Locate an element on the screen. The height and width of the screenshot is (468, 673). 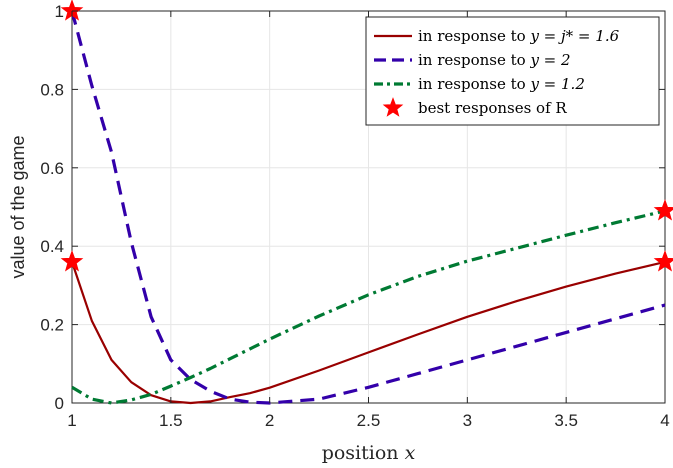
legend-label-1: in response to y = j* = 1.6 is located at coordinates (519, 36).